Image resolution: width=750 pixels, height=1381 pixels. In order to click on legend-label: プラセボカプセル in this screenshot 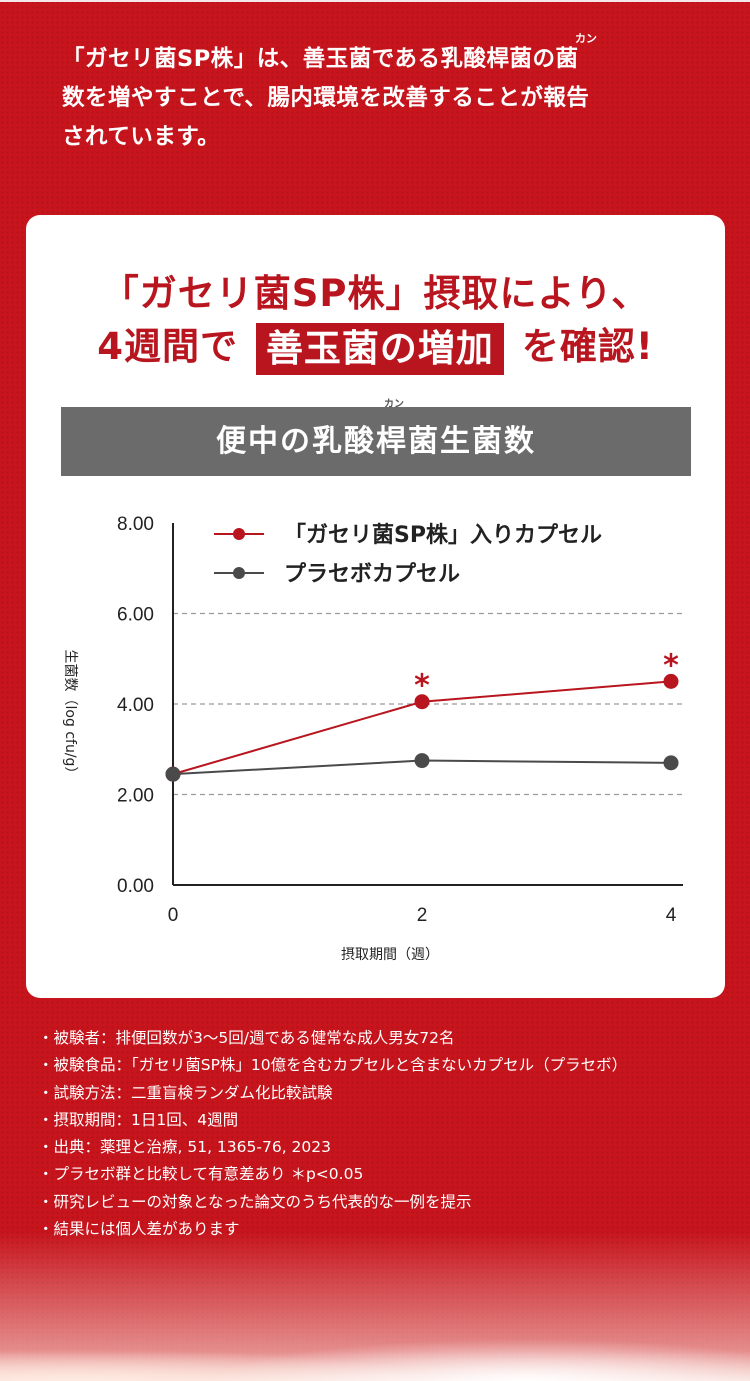, I will do `click(372, 574)`.